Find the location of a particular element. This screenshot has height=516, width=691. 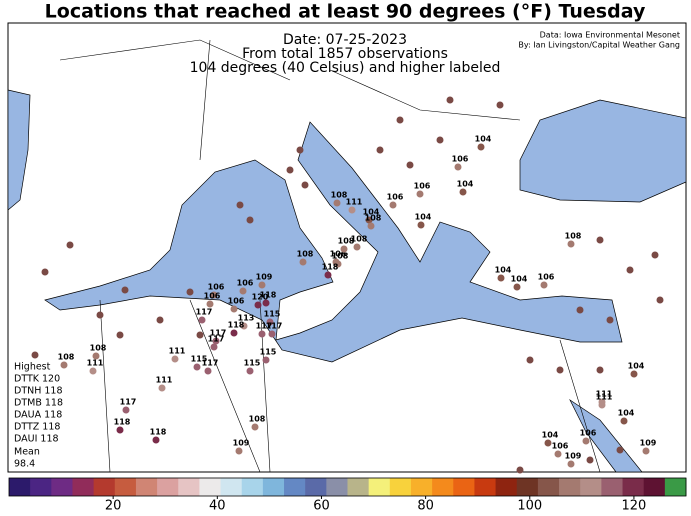

colorbar-frame is located at coordinates (347, 487).